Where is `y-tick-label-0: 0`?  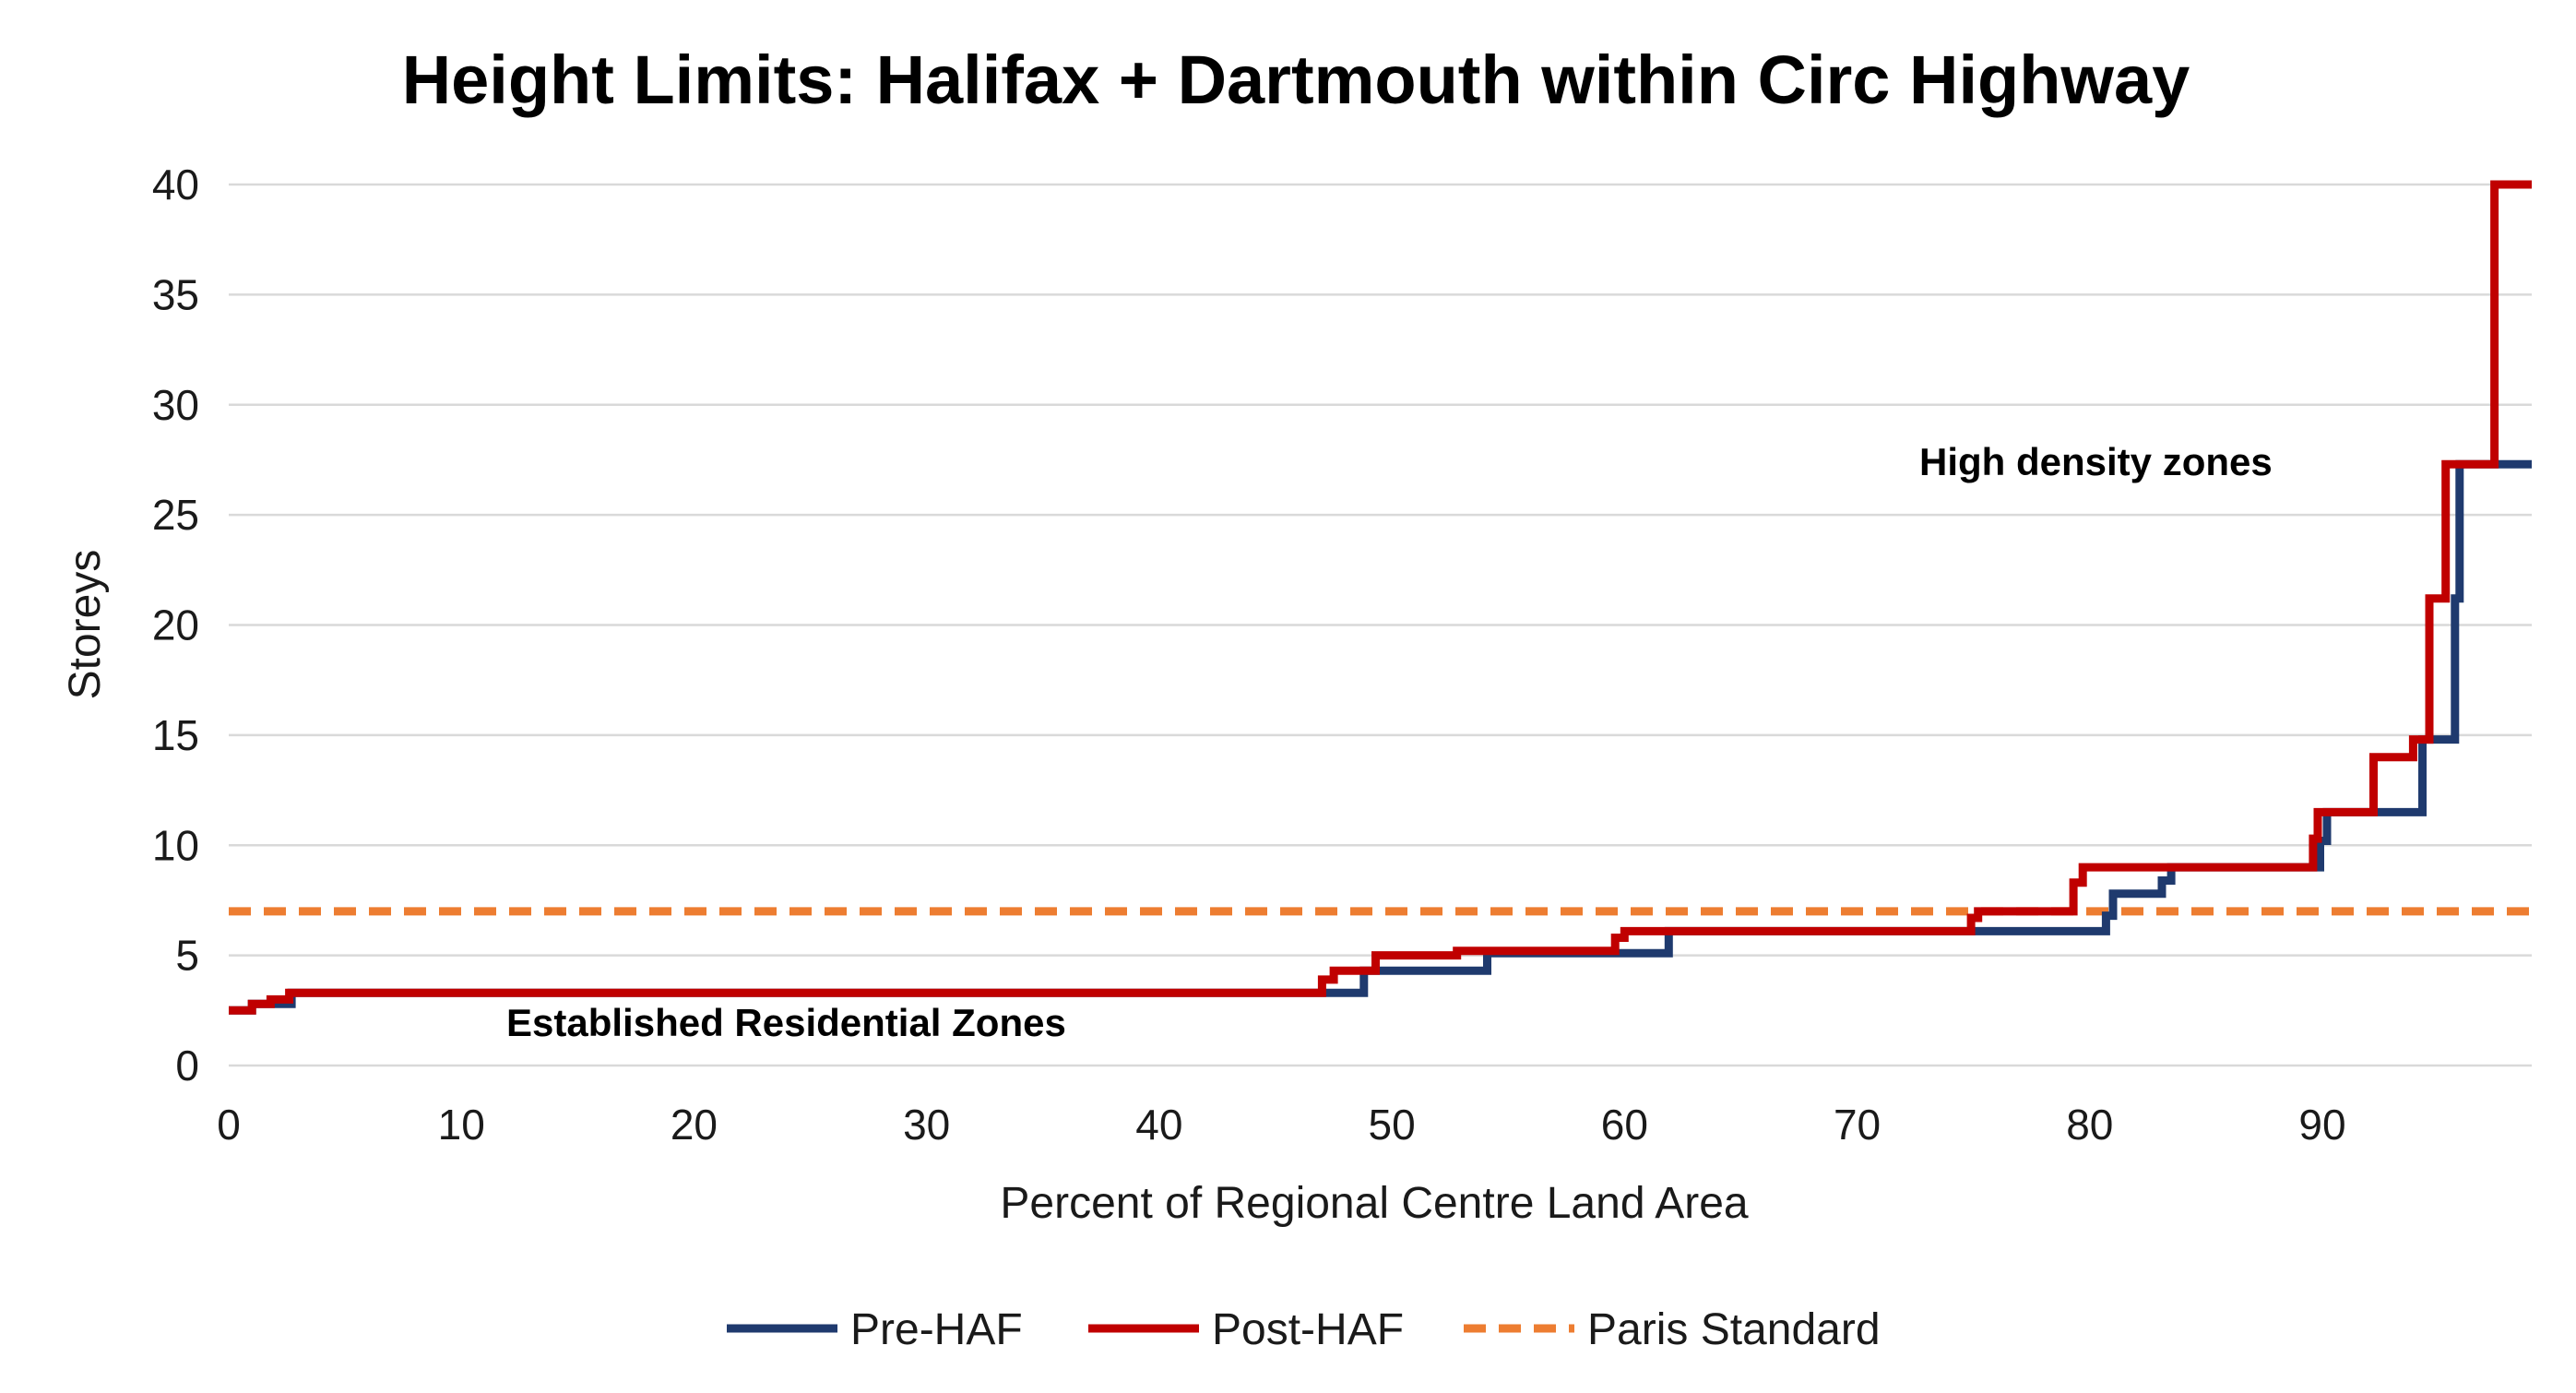 y-tick-label-0: 0 is located at coordinates (187, 1065).